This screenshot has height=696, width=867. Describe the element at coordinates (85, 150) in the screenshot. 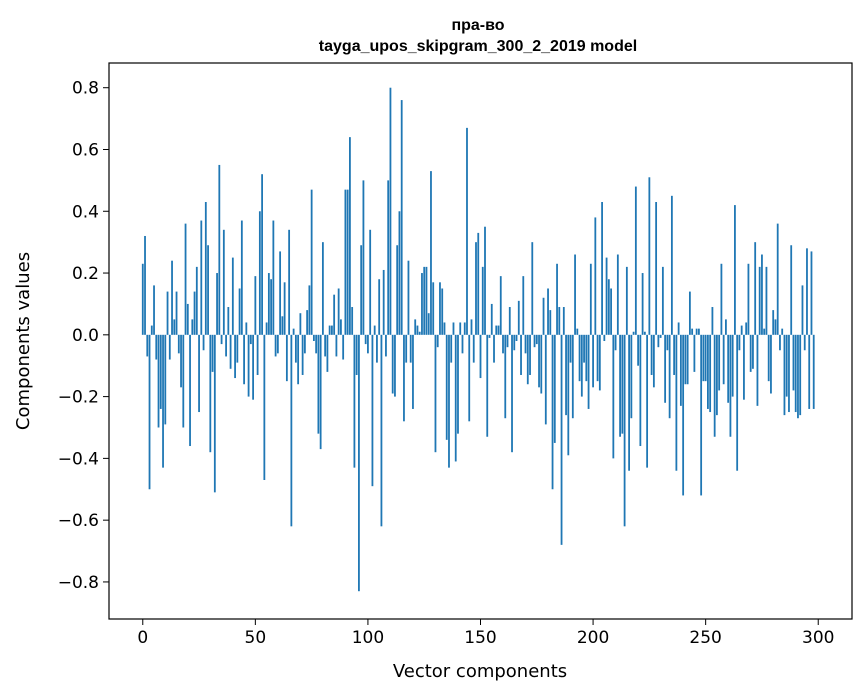

I see `y-tick-label: 0.6` at that location.